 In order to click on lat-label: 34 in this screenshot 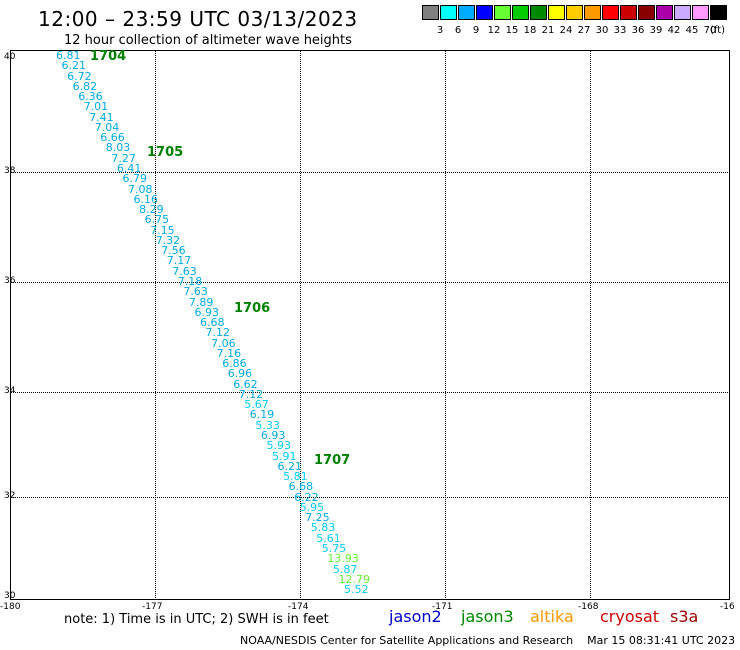, I will do `click(10, 391)`.